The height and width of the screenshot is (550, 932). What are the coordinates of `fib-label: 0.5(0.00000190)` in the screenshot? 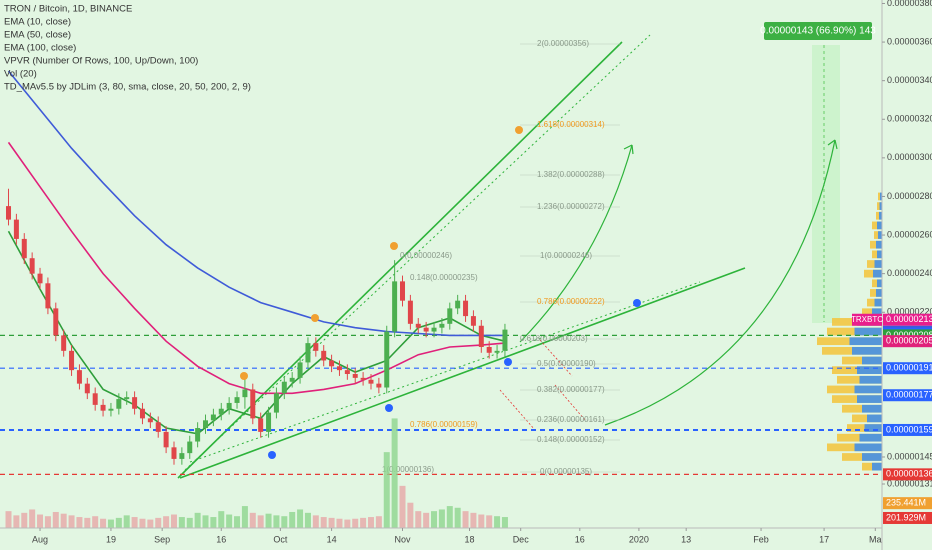 It's located at (566, 363).